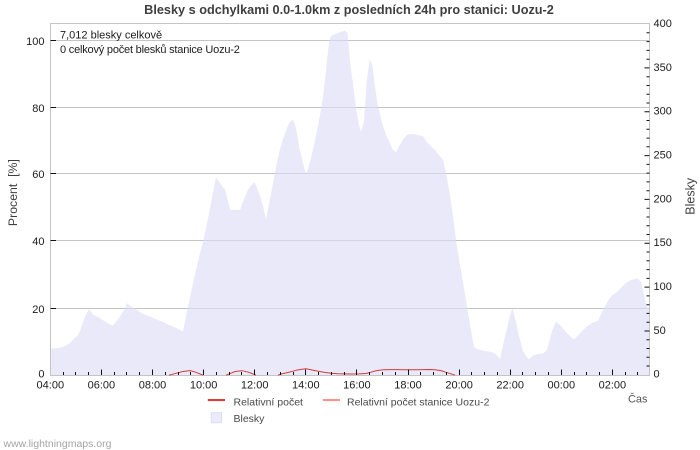 The width and height of the screenshot is (700, 450). Describe the element at coordinates (150, 50) in the screenshot. I see `svg-text:0 celkový počet blesků stanice: 0 celkový počet blesků stanice Uozu-2` at that location.